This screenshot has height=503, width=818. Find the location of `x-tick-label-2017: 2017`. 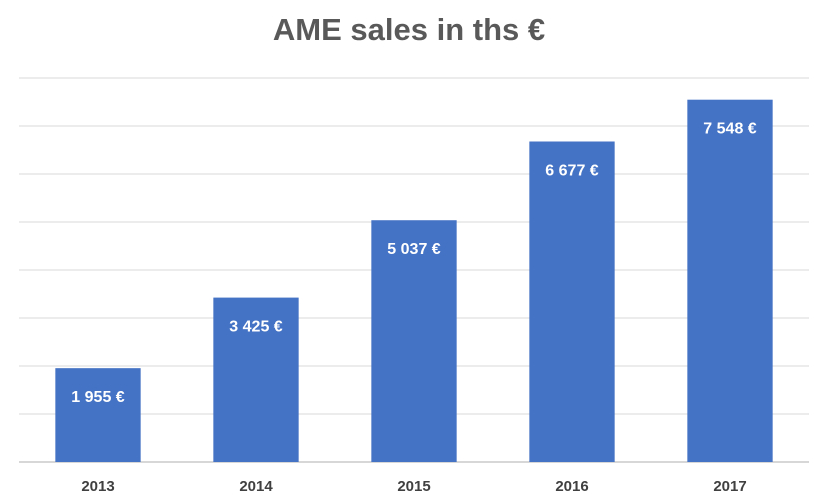

x-tick-label-2017: 2017 is located at coordinates (729, 486).